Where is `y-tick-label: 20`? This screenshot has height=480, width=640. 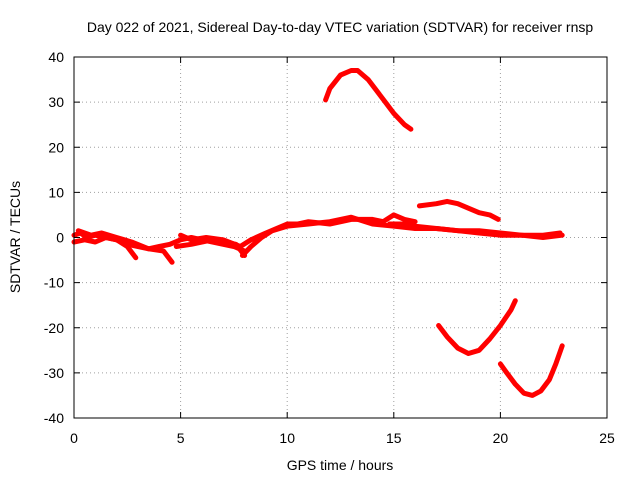
y-tick-label: 20 is located at coordinates (56, 147).